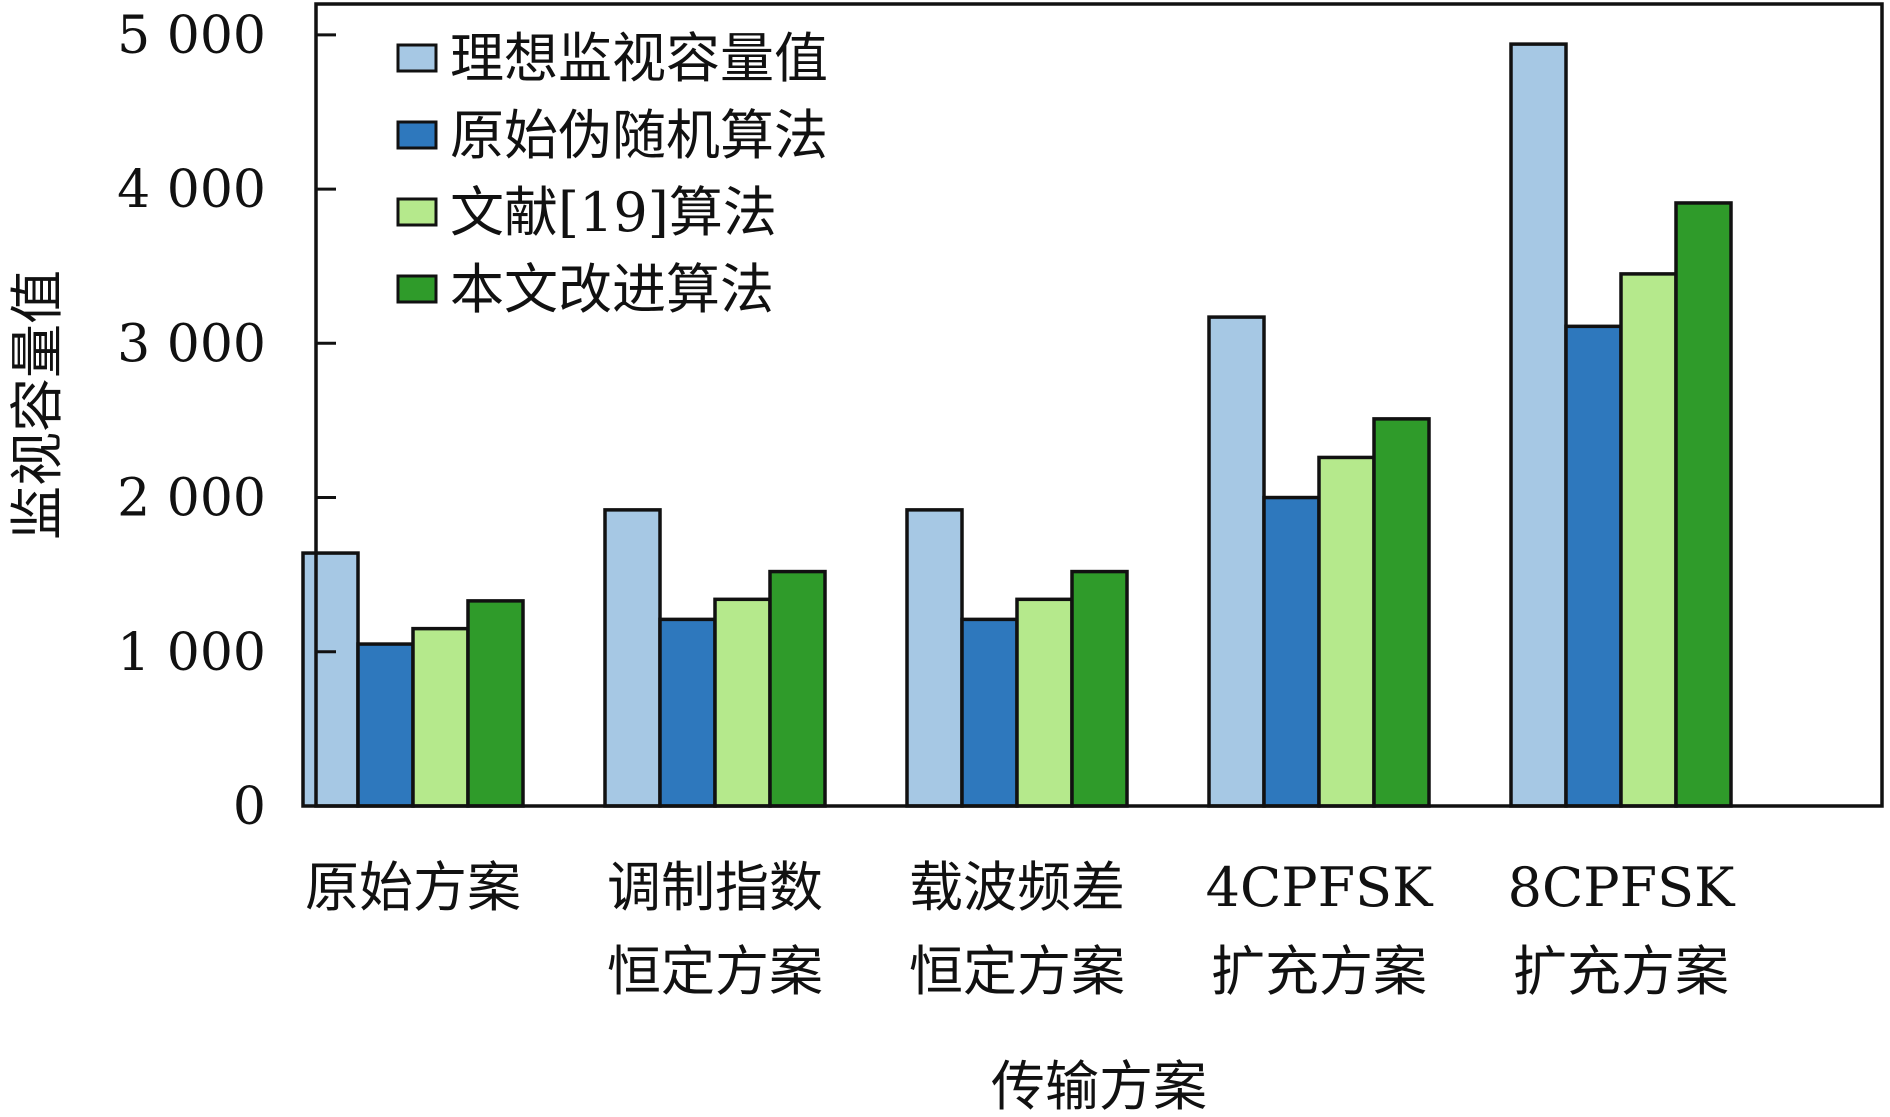 This screenshot has width=1890, height=1117. What do you see at coordinates (613, 212) in the screenshot?
I see `legend-entry-label: 文献[19]算法` at bounding box center [613, 212].